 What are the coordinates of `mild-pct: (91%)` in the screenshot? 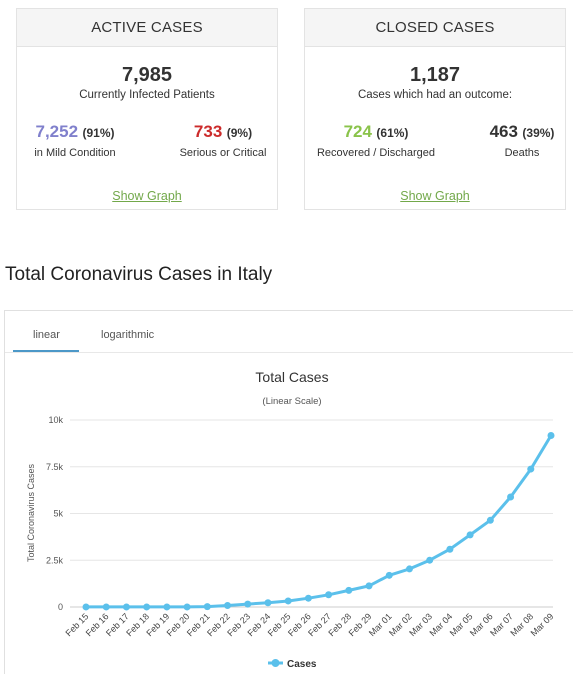 It's located at (98, 133).